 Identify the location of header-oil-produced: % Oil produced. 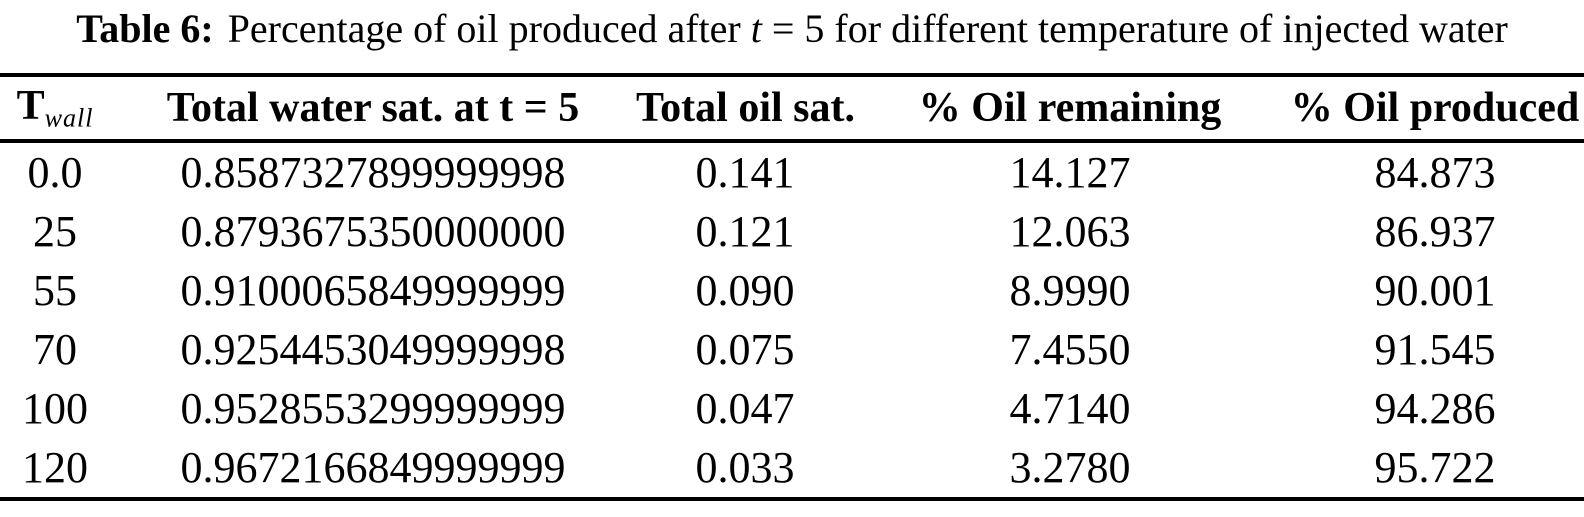
(1435, 109).